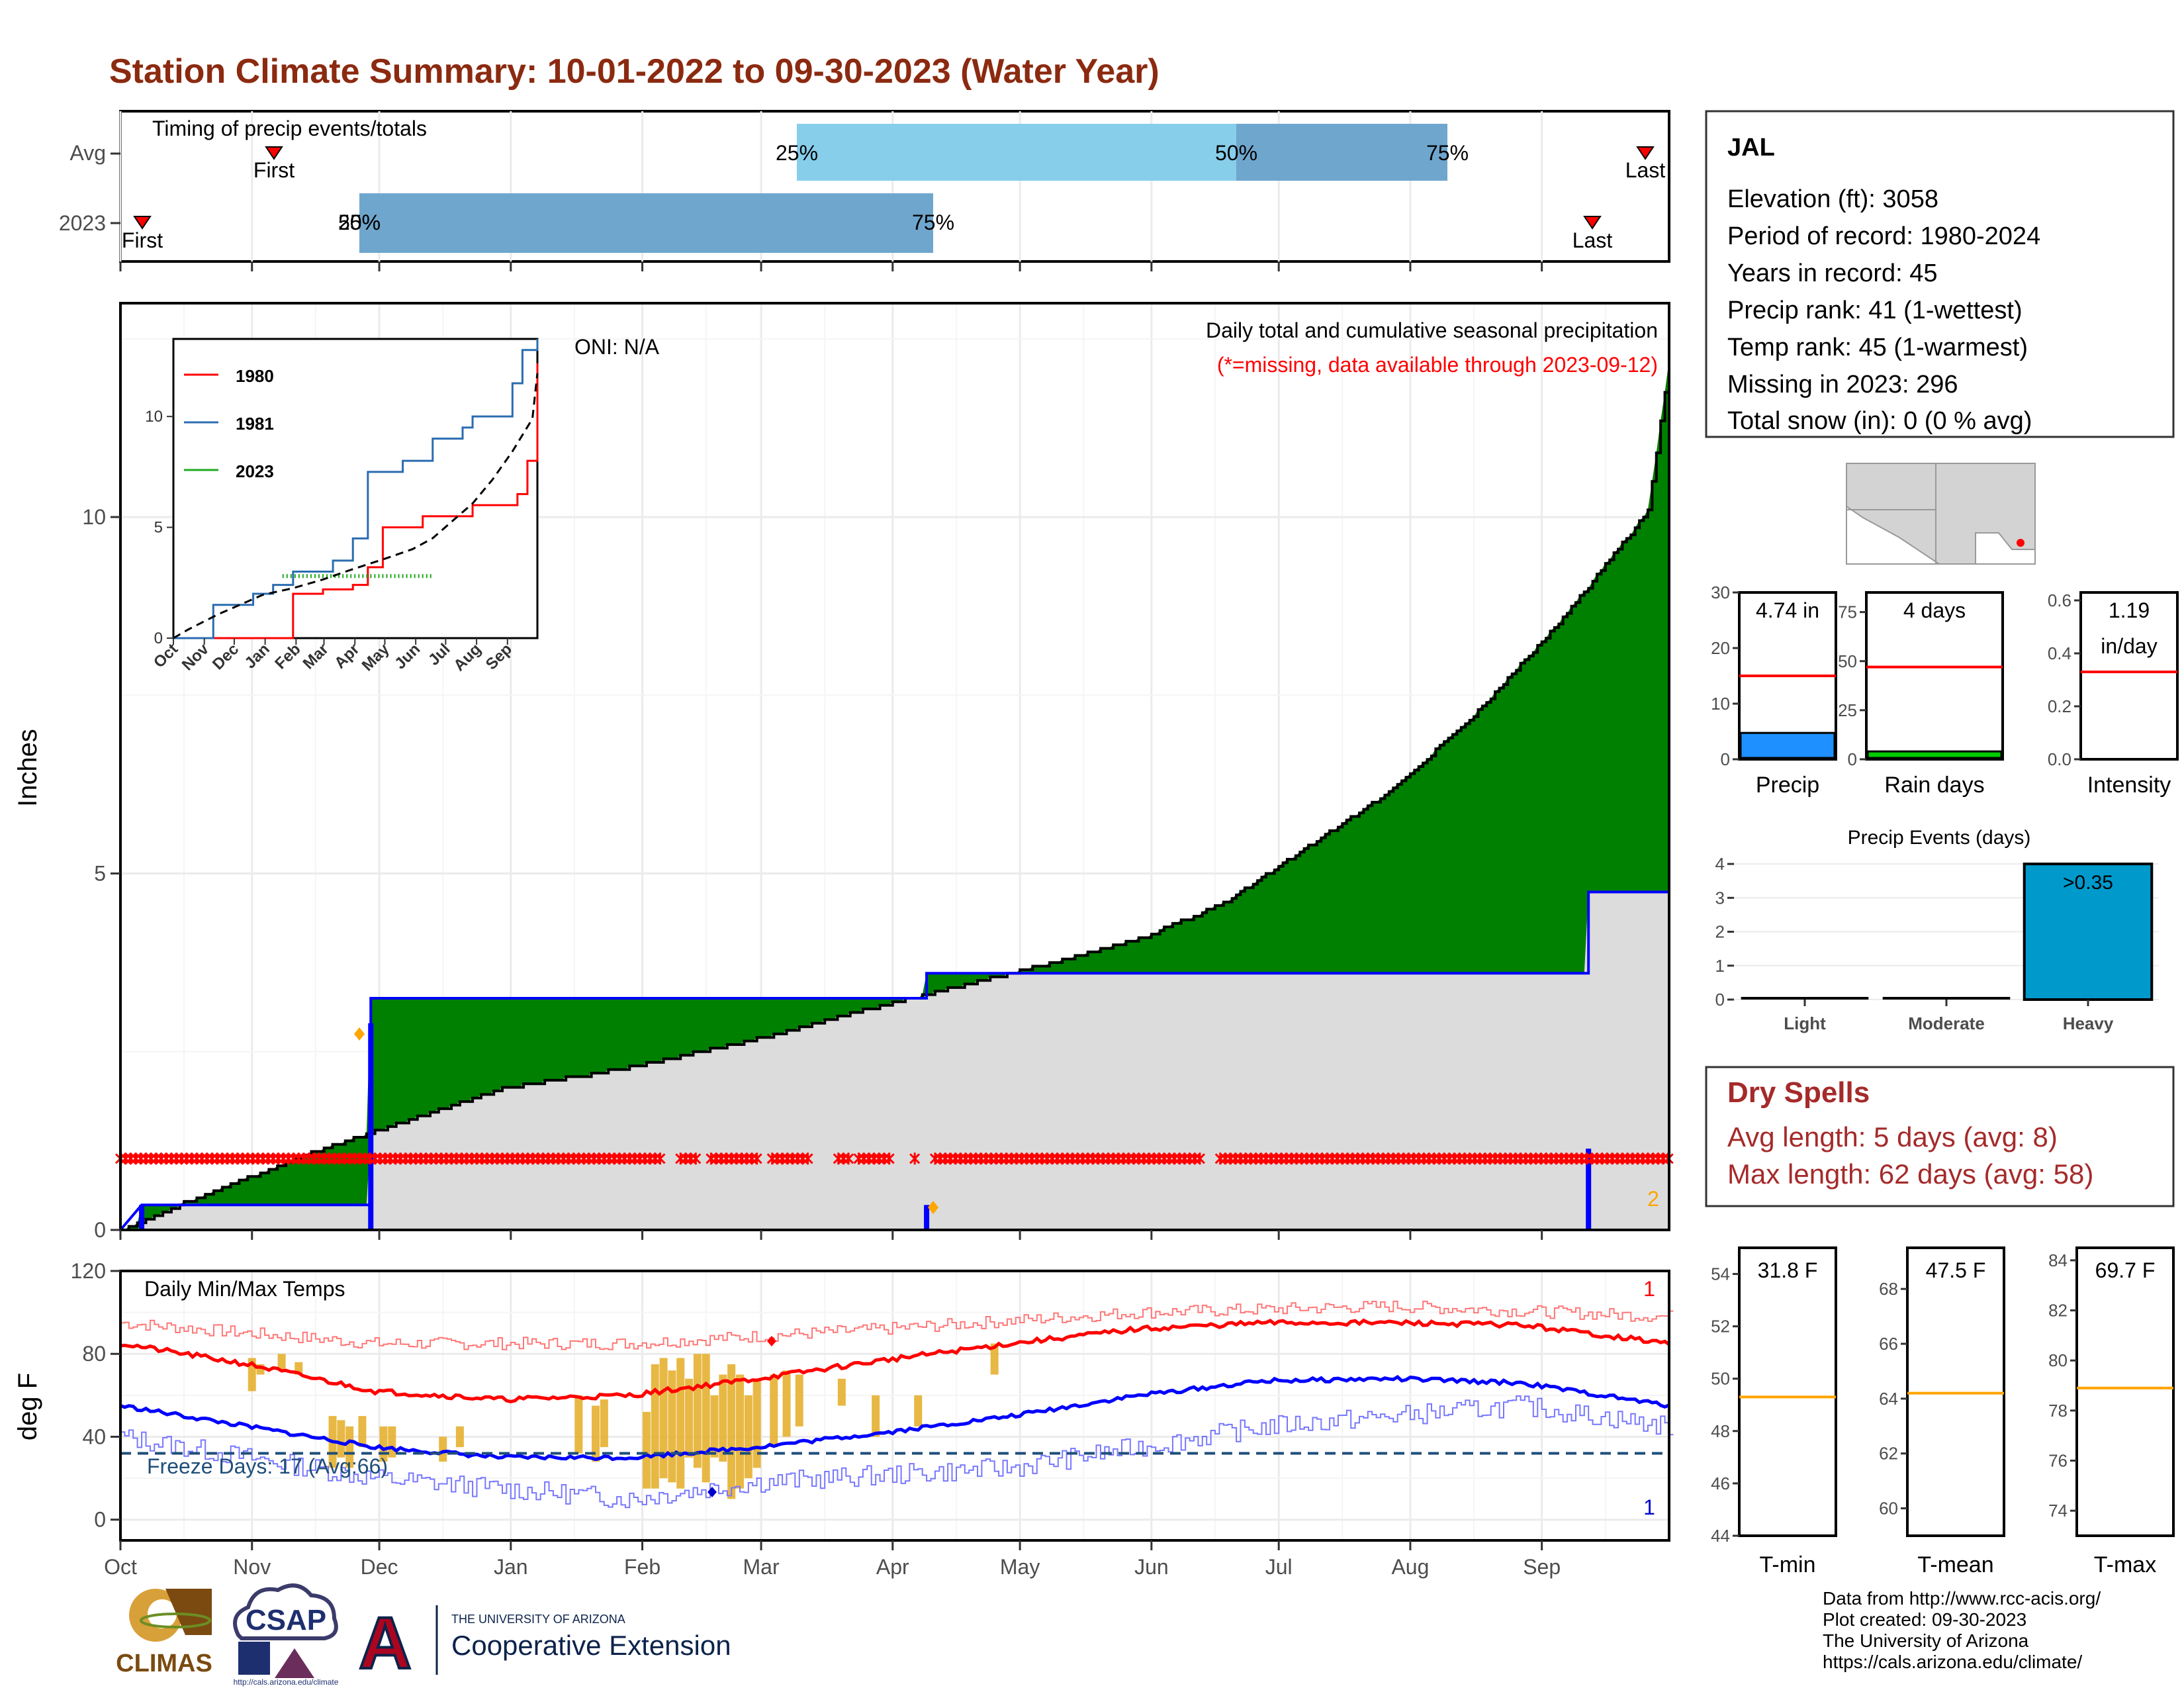  I want to click on mini-raindays: 0 25 50 75 4 days Rain days, so click(1921, 694).